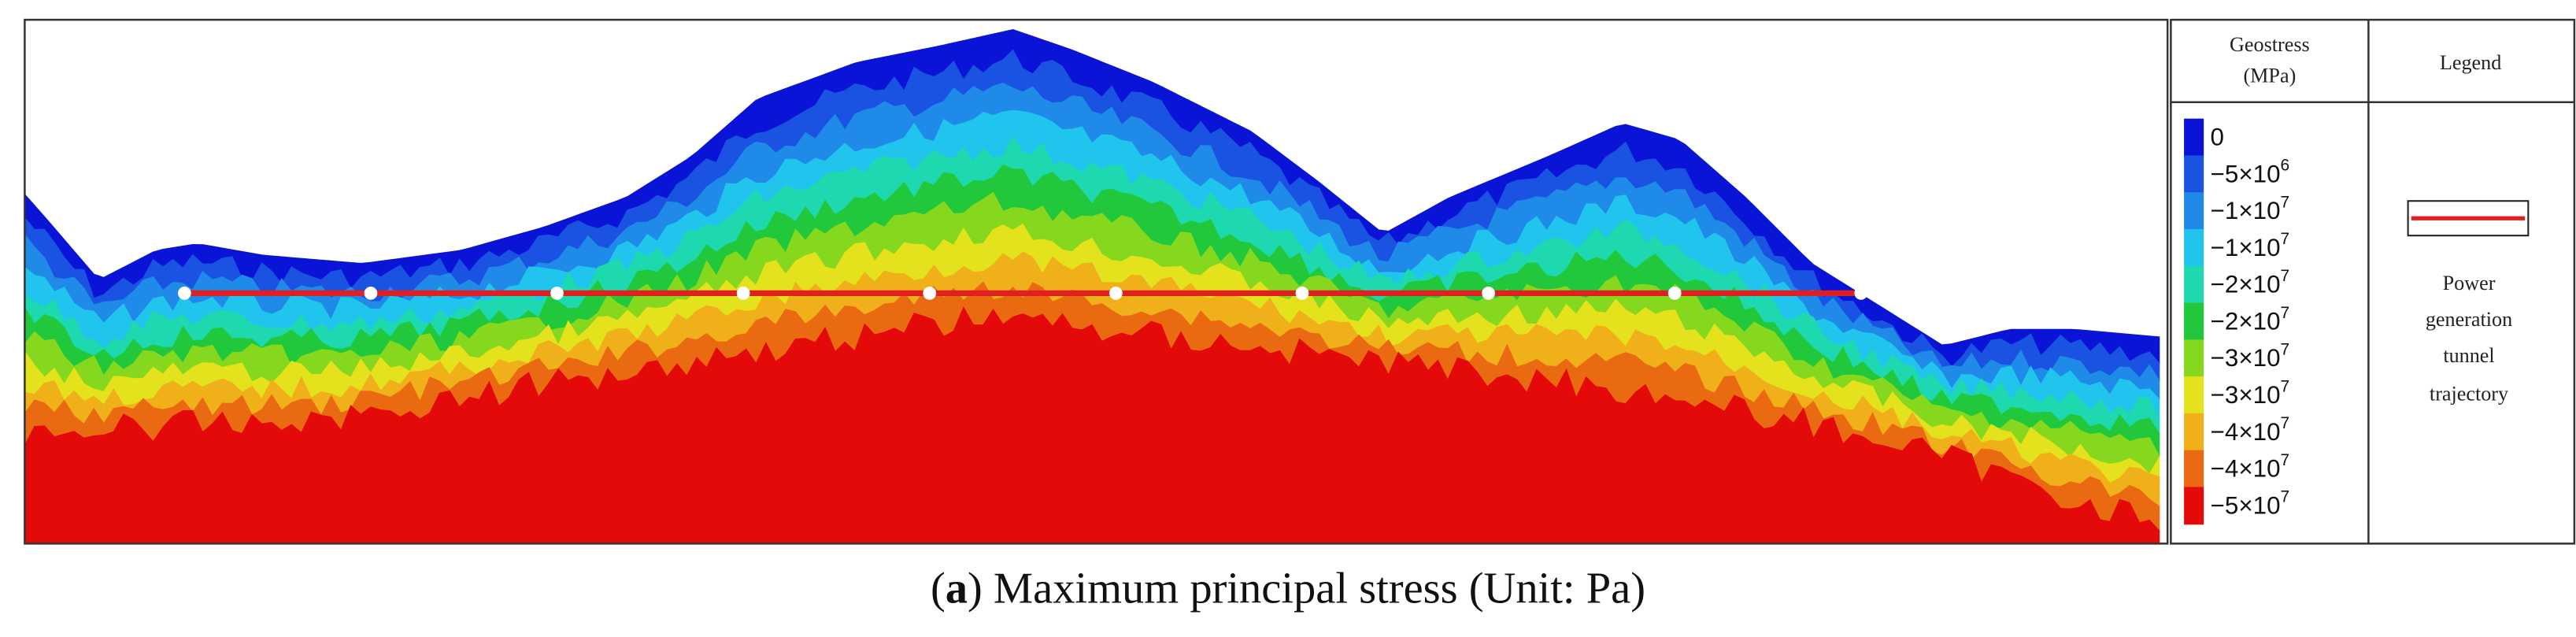  I want to click on legend-title: Legend, so click(2470, 62).